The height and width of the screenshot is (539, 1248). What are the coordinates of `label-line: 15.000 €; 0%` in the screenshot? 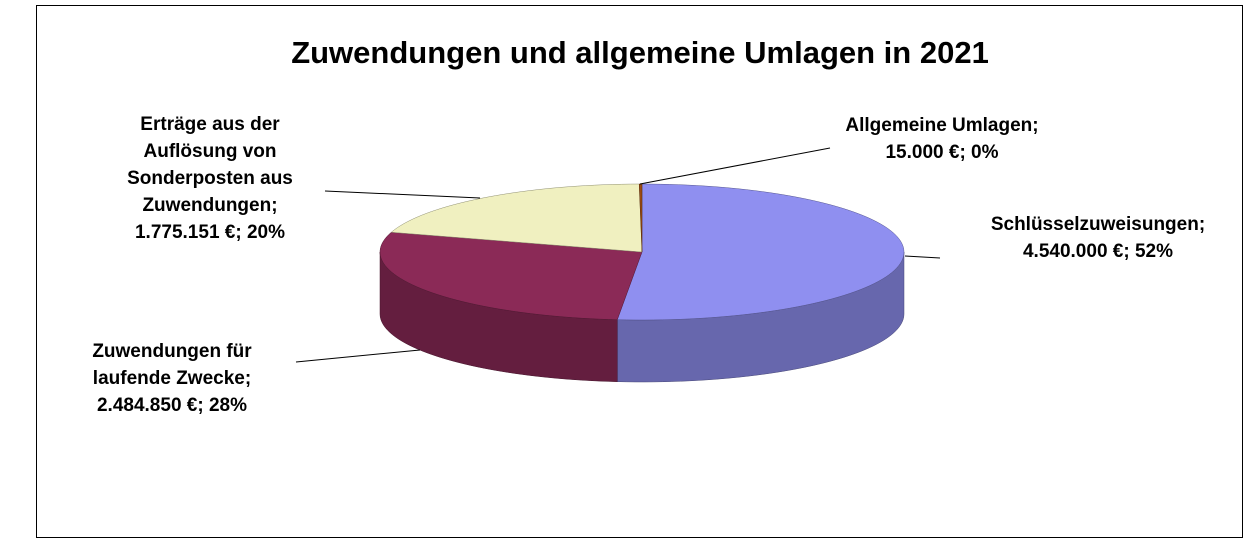 It's located at (941, 152).